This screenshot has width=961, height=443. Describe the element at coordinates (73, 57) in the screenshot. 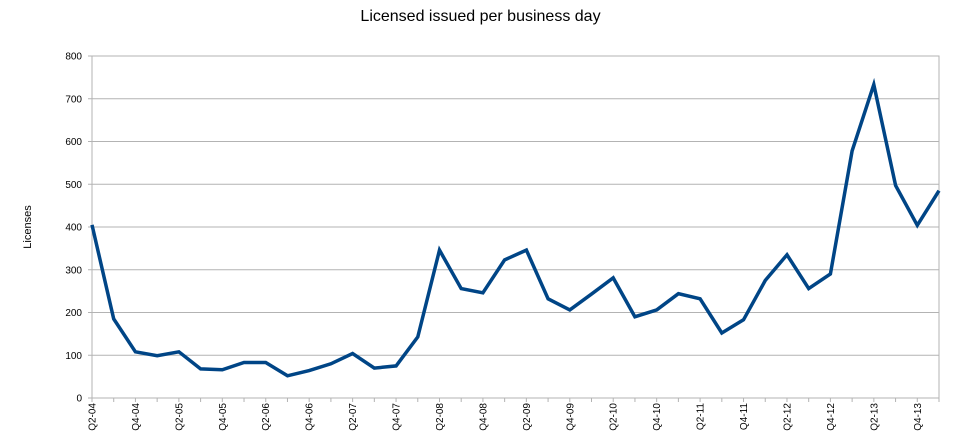

I see `y-tick-label: 800` at that location.